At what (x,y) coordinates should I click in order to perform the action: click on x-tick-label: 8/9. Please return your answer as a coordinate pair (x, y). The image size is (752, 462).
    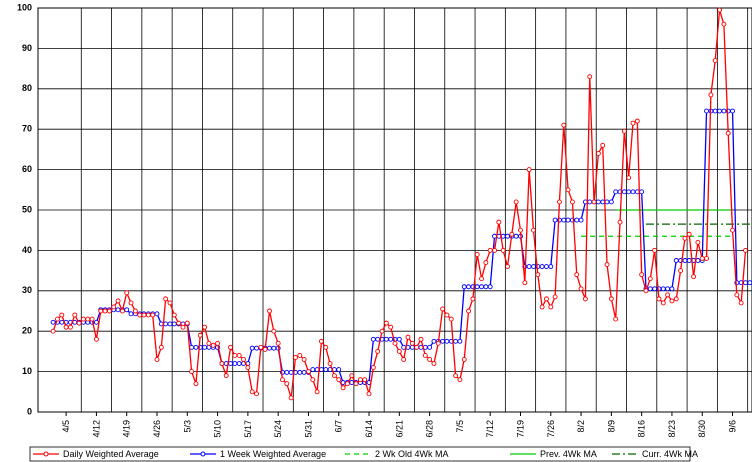
    Looking at the image, I should click on (611, 426).